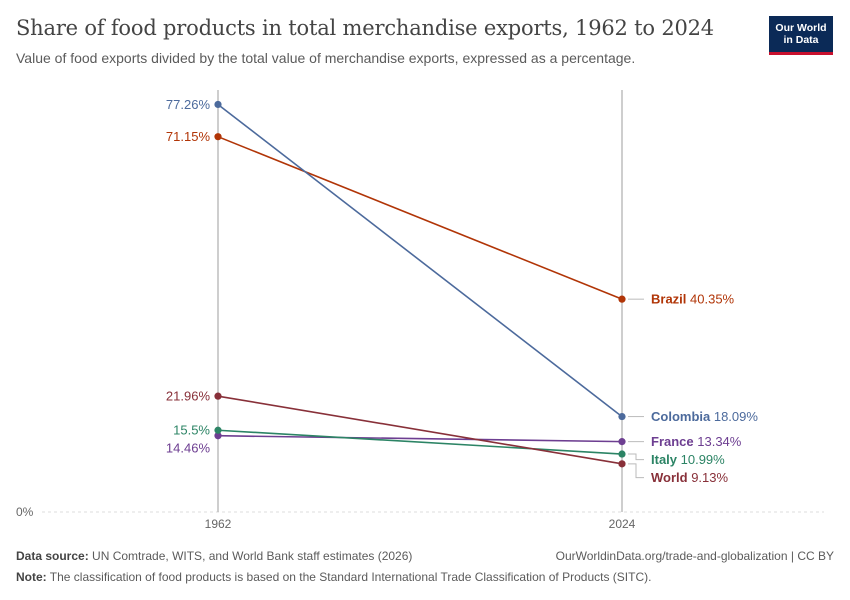  I want to click on y-axis-zero-label: 0%, so click(25, 512).